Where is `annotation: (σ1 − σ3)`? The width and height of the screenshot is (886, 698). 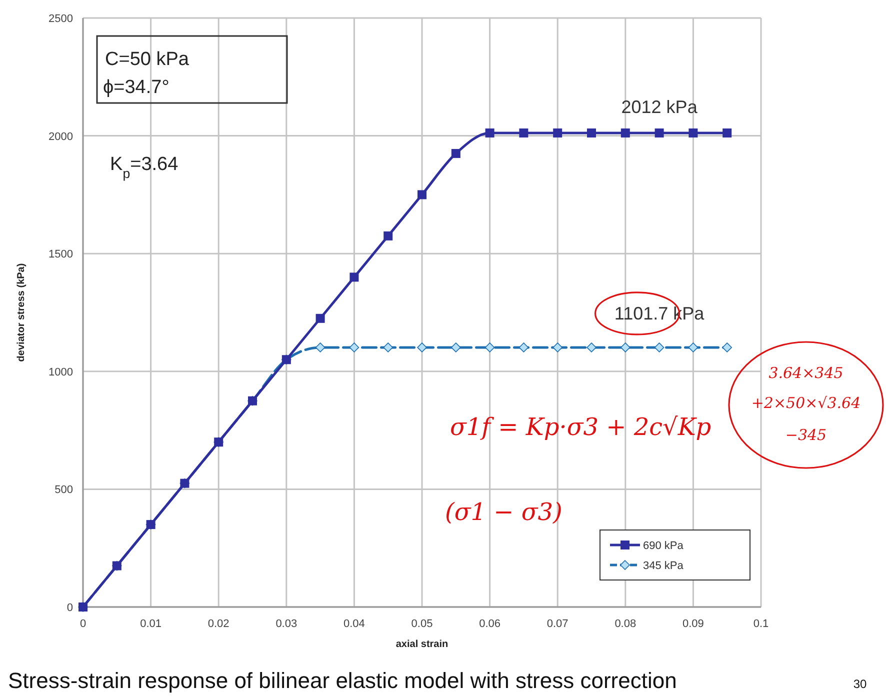 annotation: (σ1 − σ3) is located at coordinates (503, 512).